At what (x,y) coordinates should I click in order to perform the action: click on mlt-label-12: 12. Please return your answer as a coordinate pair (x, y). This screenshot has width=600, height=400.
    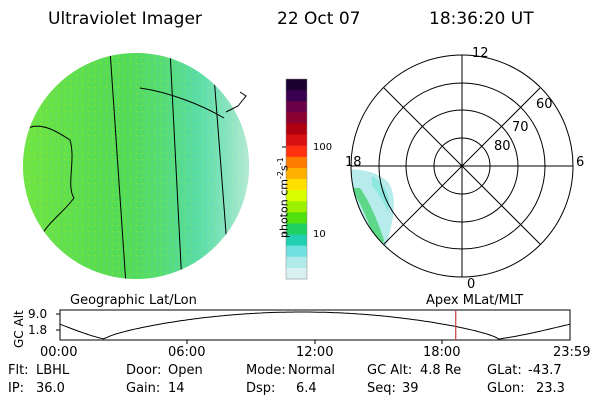
    Looking at the image, I should click on (480, 53).